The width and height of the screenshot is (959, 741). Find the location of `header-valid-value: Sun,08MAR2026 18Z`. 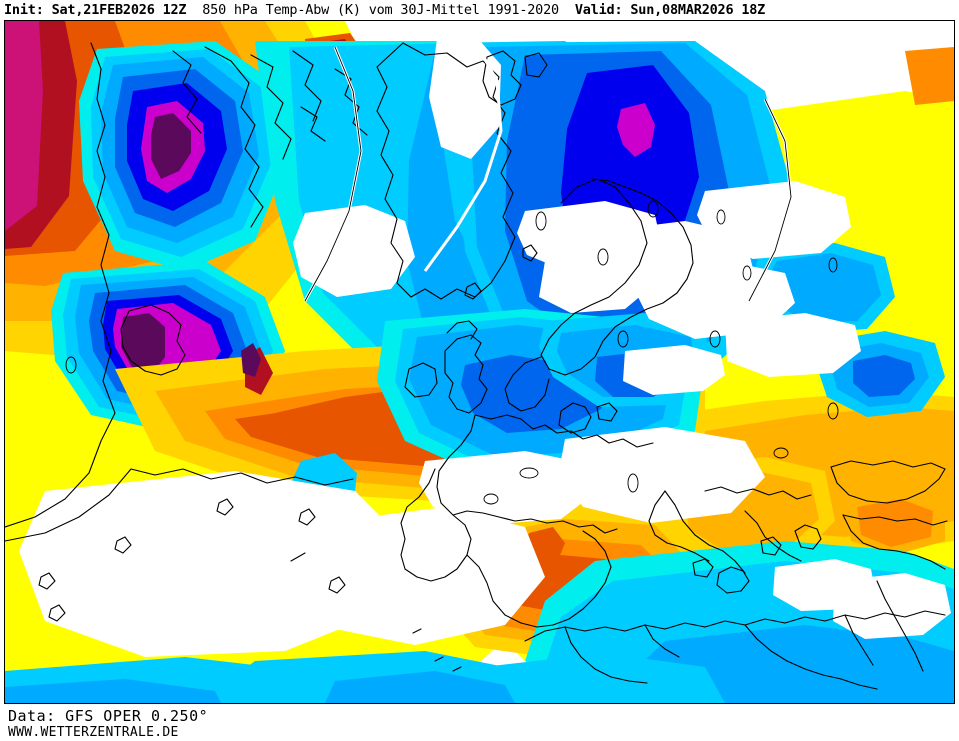

header-valid-value: Sun,08MAR2026 18Z is located at coordinates (698, 10).